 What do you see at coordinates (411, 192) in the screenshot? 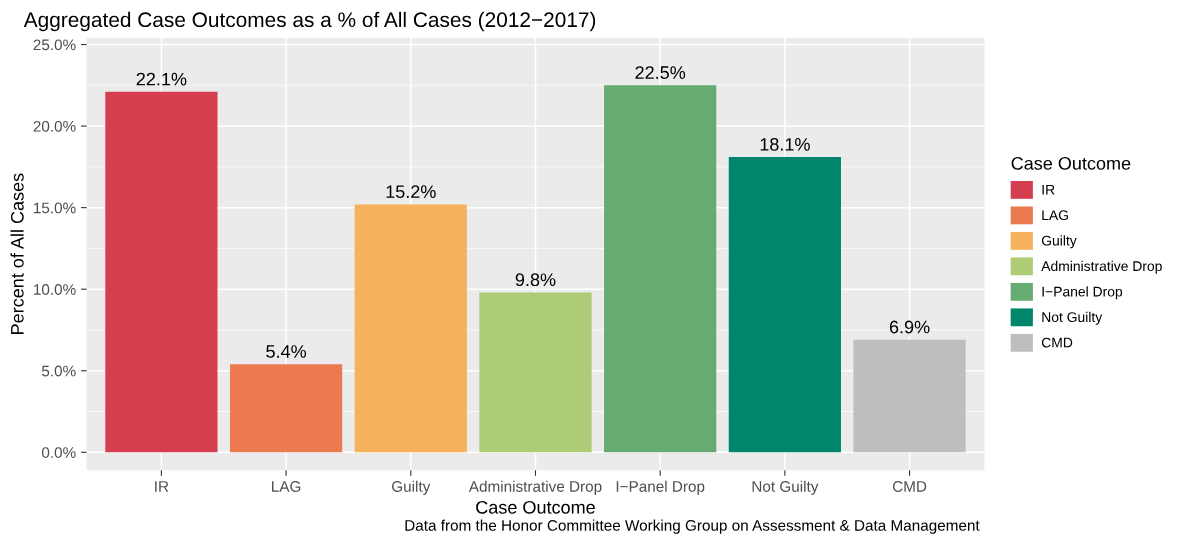
I see `data-label: 15.2%` at bounding box center [411, 192].